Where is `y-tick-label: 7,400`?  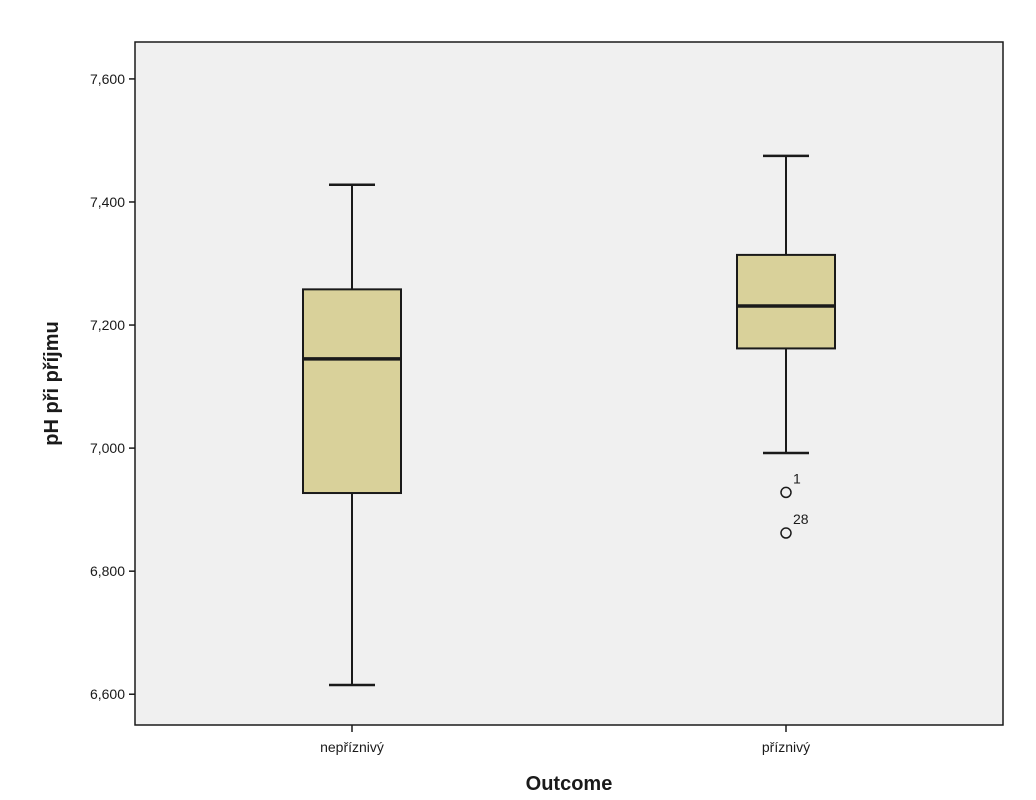
y-tick-label: 7,400 is located at coordinates (107, 202).